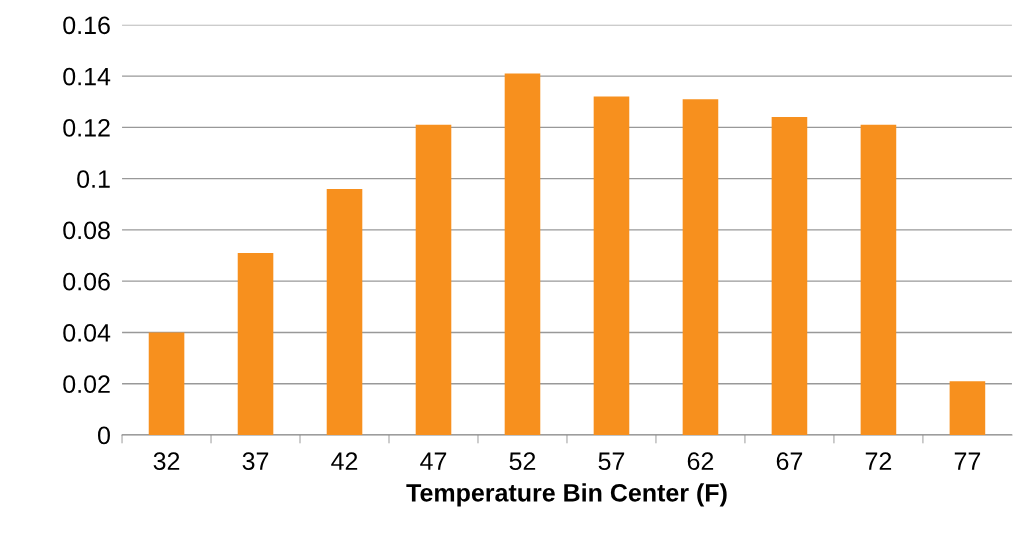  I want to click on x-tick-label: 52, so click(522, 461).